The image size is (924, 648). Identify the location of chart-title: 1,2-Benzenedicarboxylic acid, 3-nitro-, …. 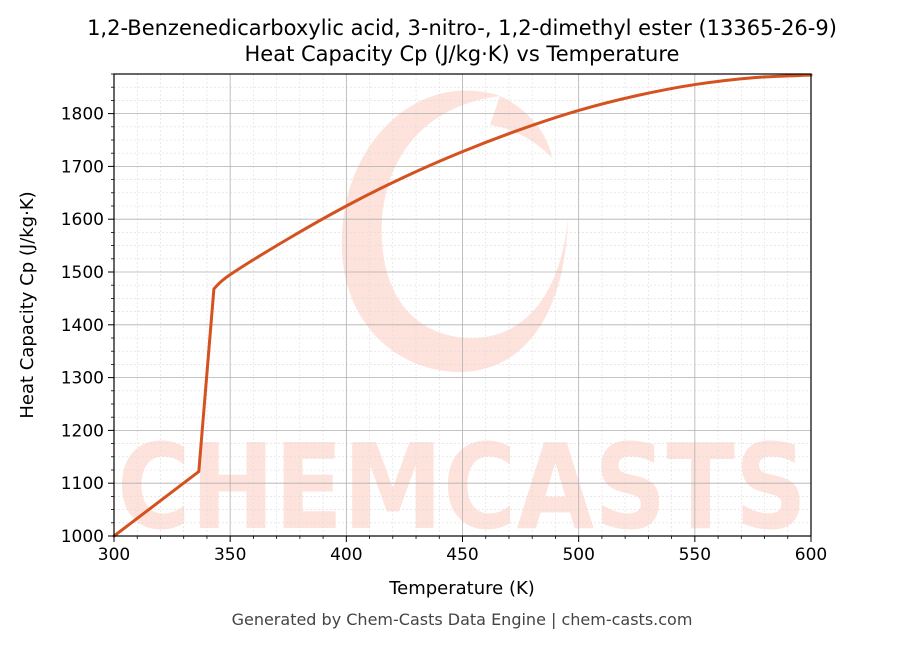
(462, 28).